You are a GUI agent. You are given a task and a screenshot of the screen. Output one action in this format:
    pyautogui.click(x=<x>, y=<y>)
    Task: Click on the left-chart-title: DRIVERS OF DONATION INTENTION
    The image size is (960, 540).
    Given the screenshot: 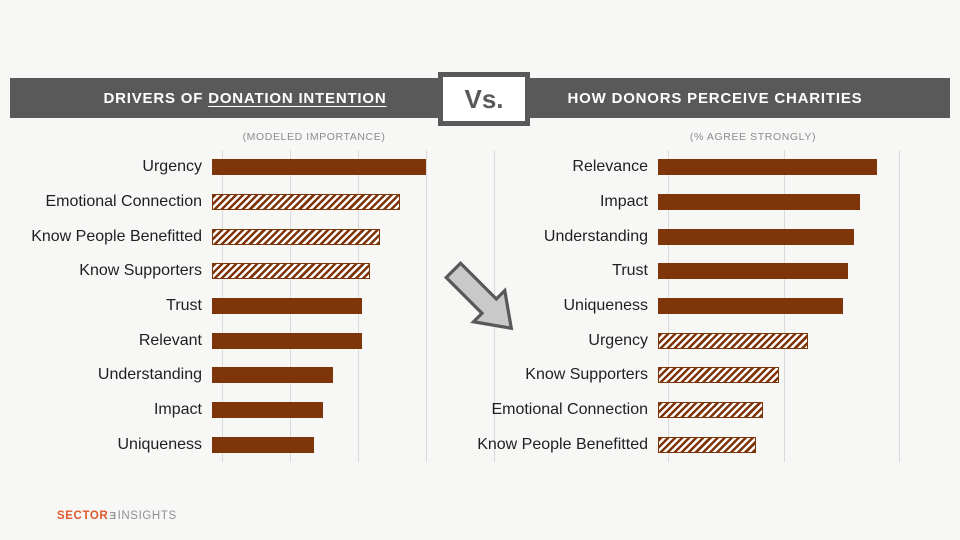 What is the action you would take?
    pyautogui.click(x=245, y=98)
    